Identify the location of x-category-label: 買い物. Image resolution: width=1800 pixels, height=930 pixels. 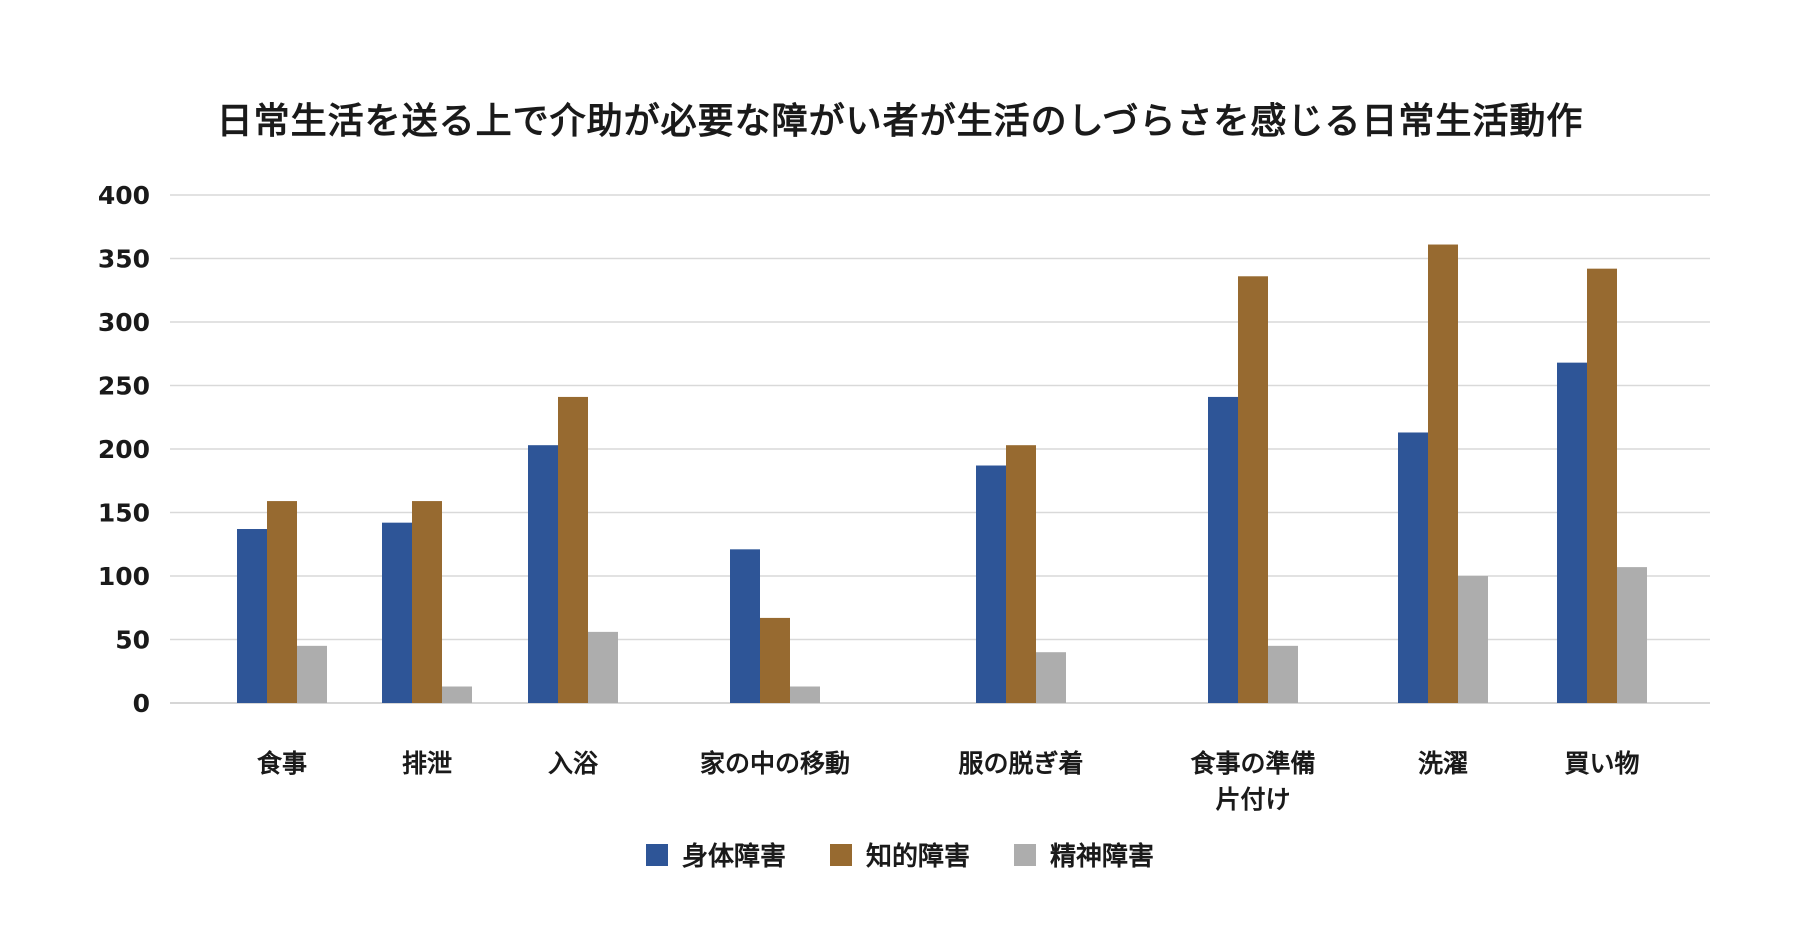
(1601, 763).